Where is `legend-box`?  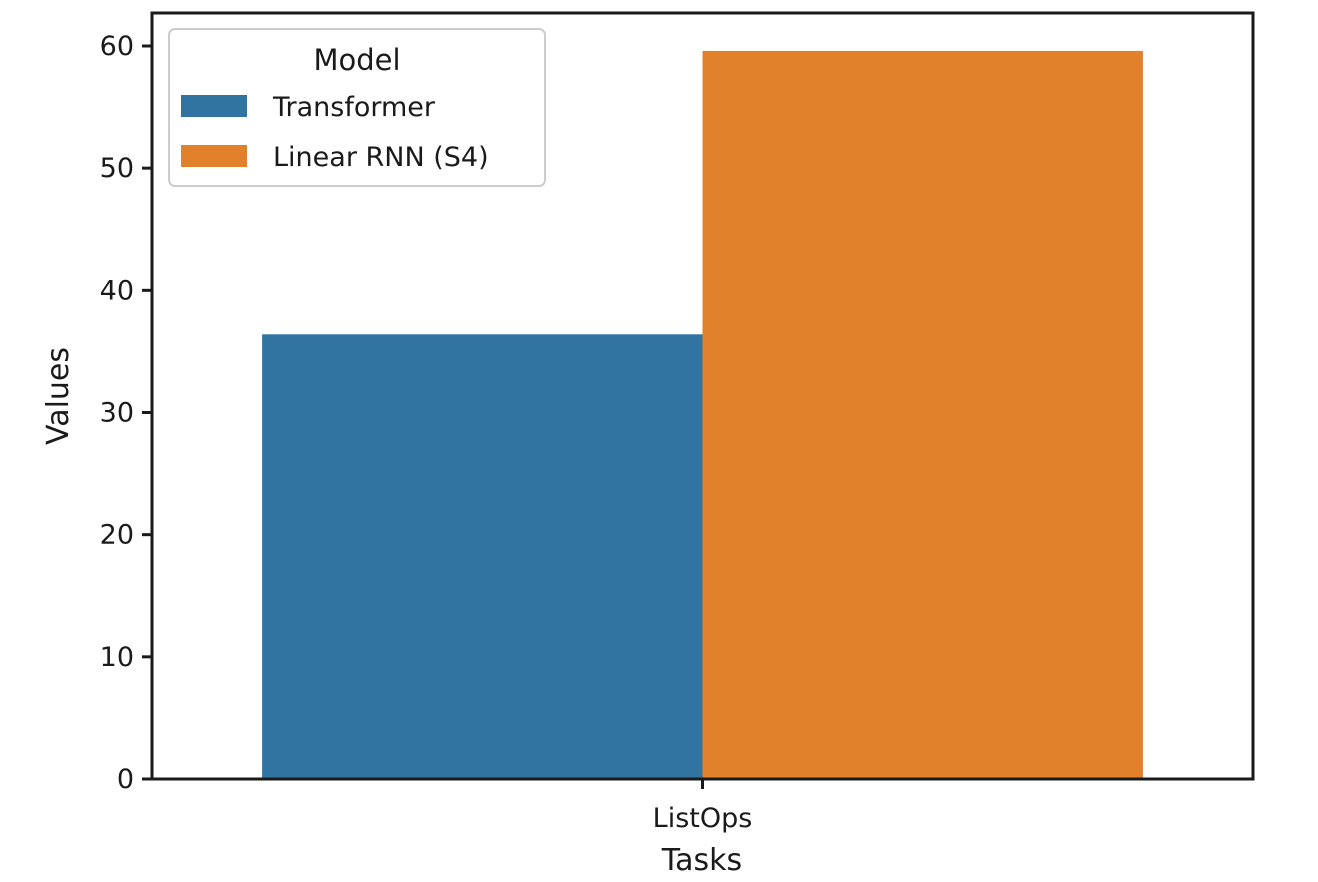
legend-box is located at coordinates (357, 107).